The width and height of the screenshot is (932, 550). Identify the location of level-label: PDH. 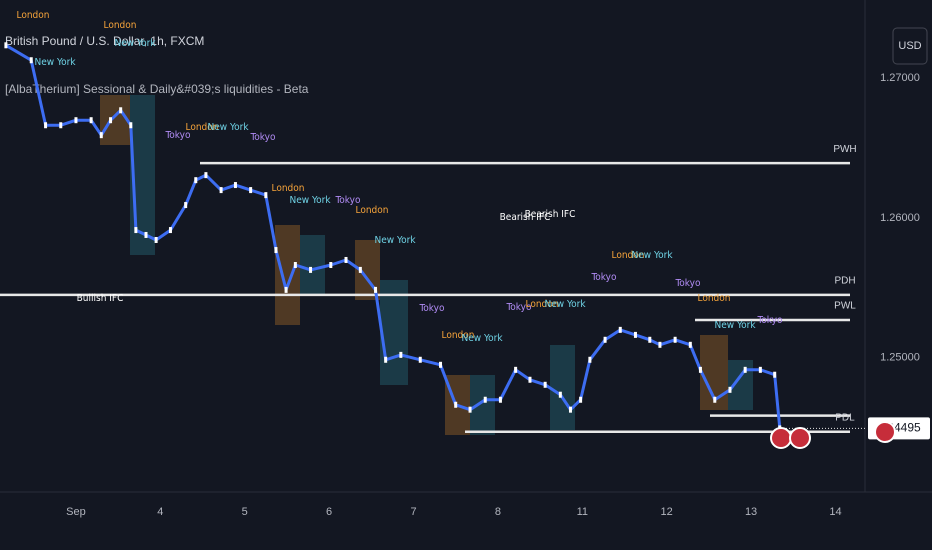
(844, 281).